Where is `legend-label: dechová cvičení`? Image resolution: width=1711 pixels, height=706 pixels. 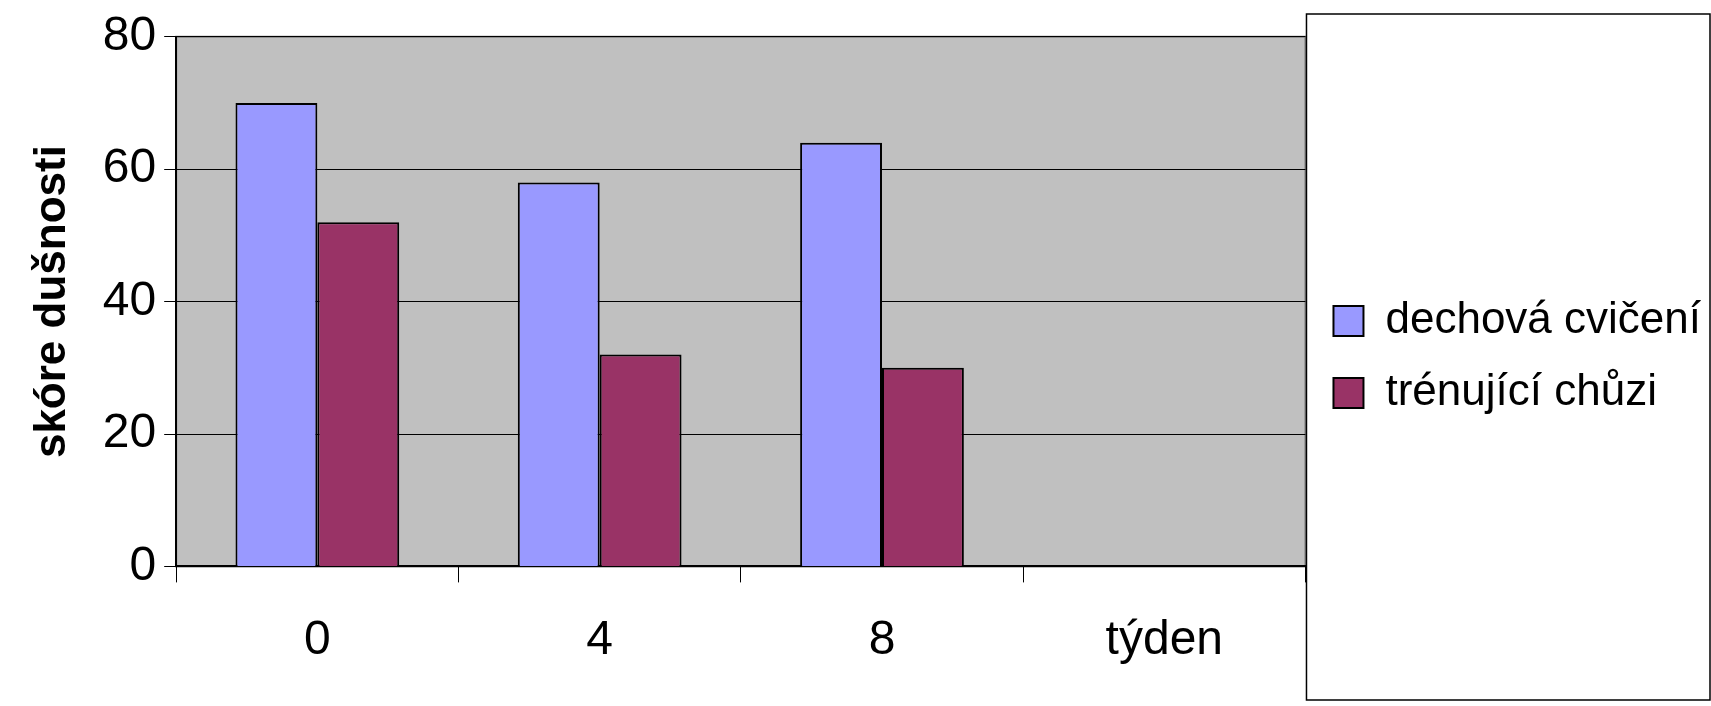
legend-label: dechová cvičení is located at coordinates (1543, 318).